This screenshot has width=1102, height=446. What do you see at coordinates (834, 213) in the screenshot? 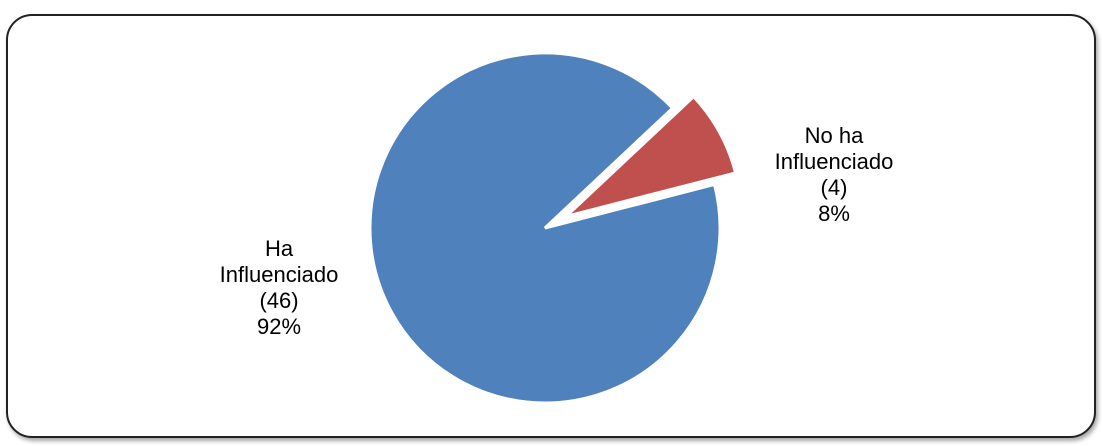
I see `slice-label-line: 8%` at bounding box center [834, 213].